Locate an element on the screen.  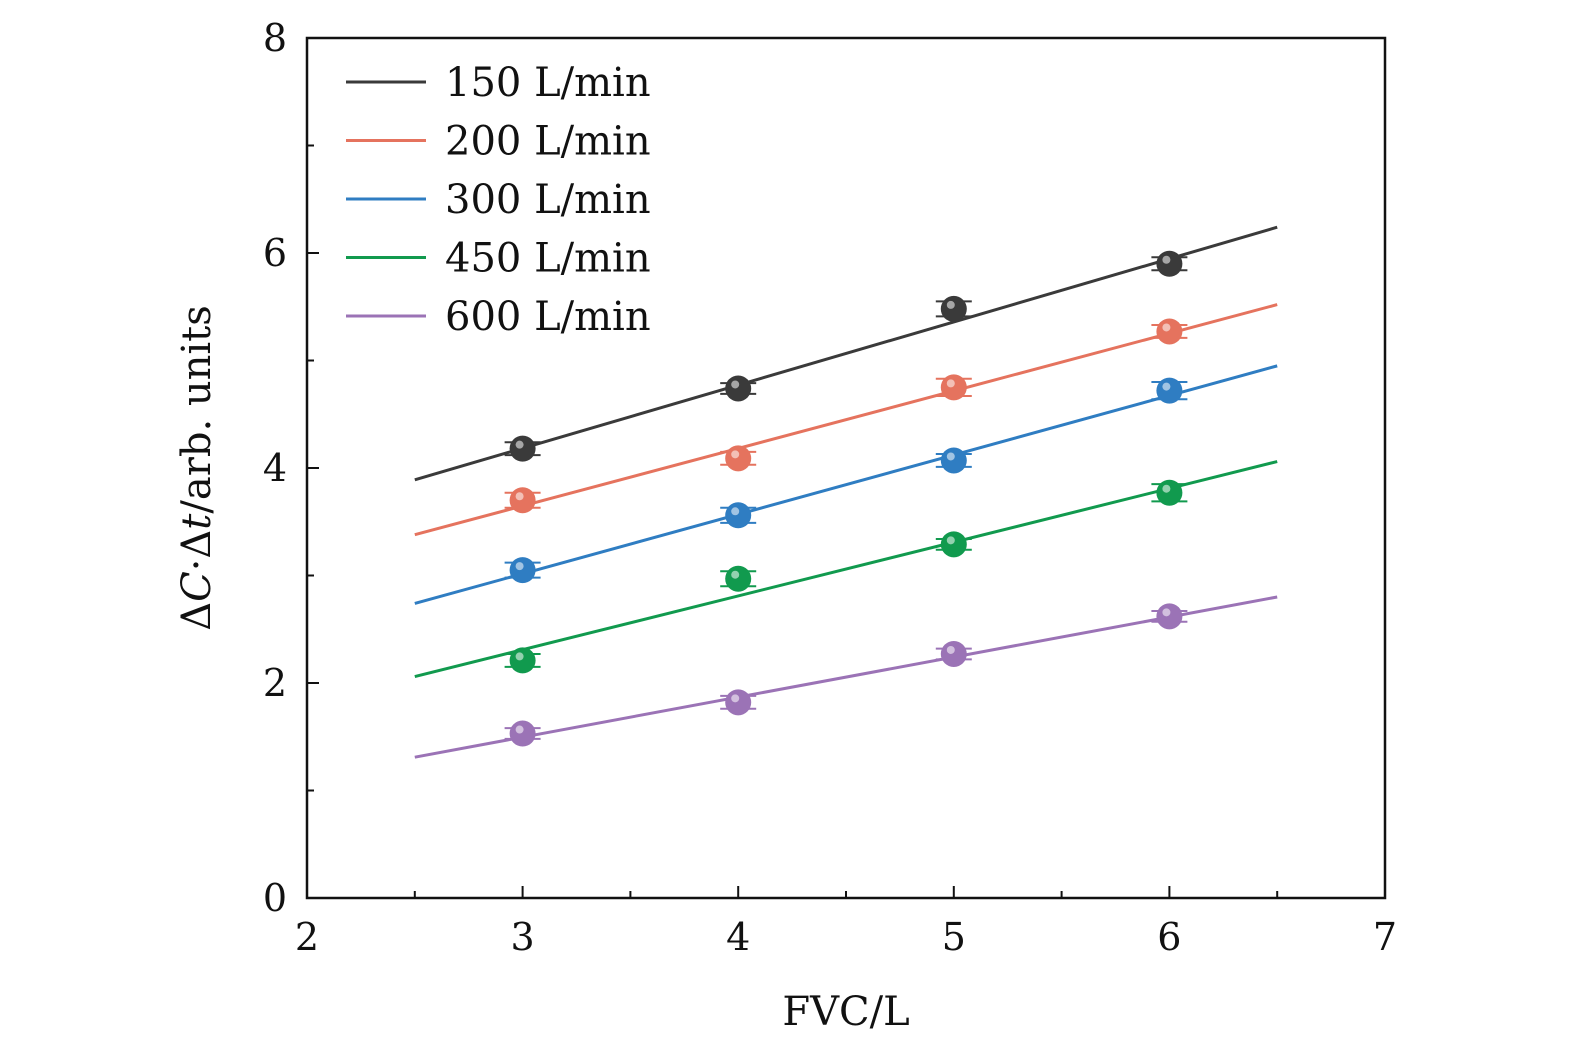
legend-label: 600 L/min is located at coordinates (548, 317).